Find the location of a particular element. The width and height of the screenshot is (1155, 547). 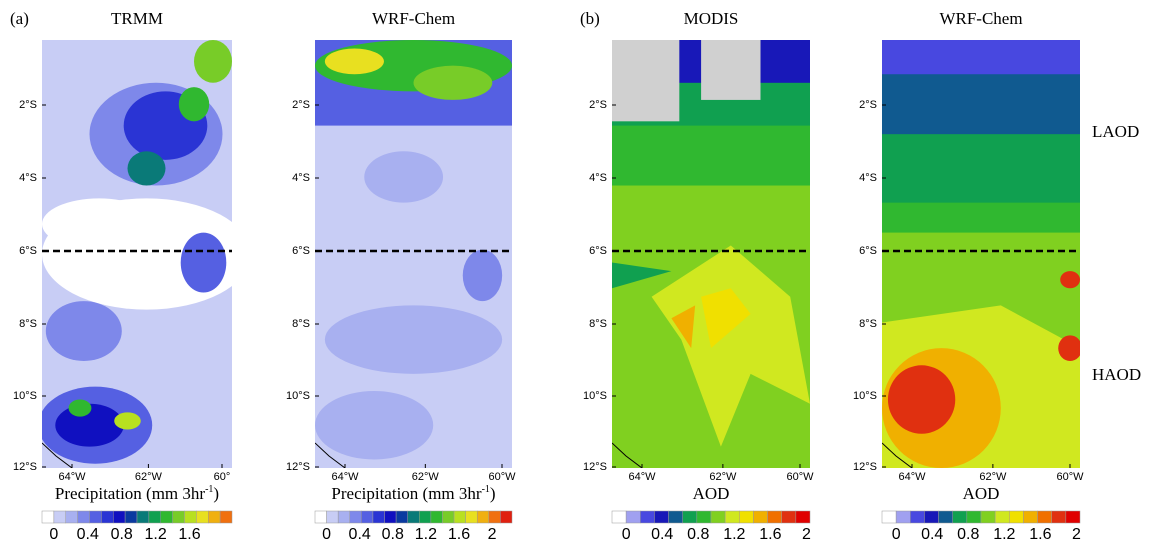

colorbar-tick: 1.2 is located at coordinates (734, 534).